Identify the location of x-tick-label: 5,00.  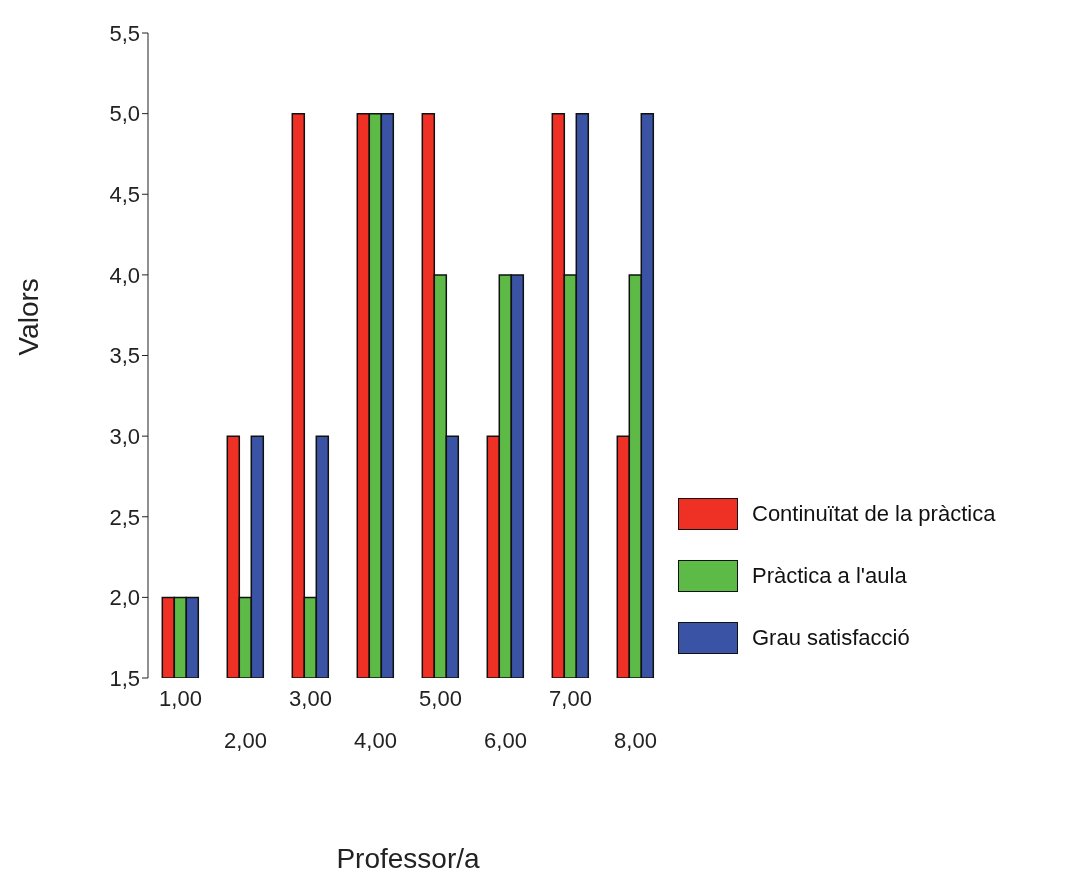
(440, 698).